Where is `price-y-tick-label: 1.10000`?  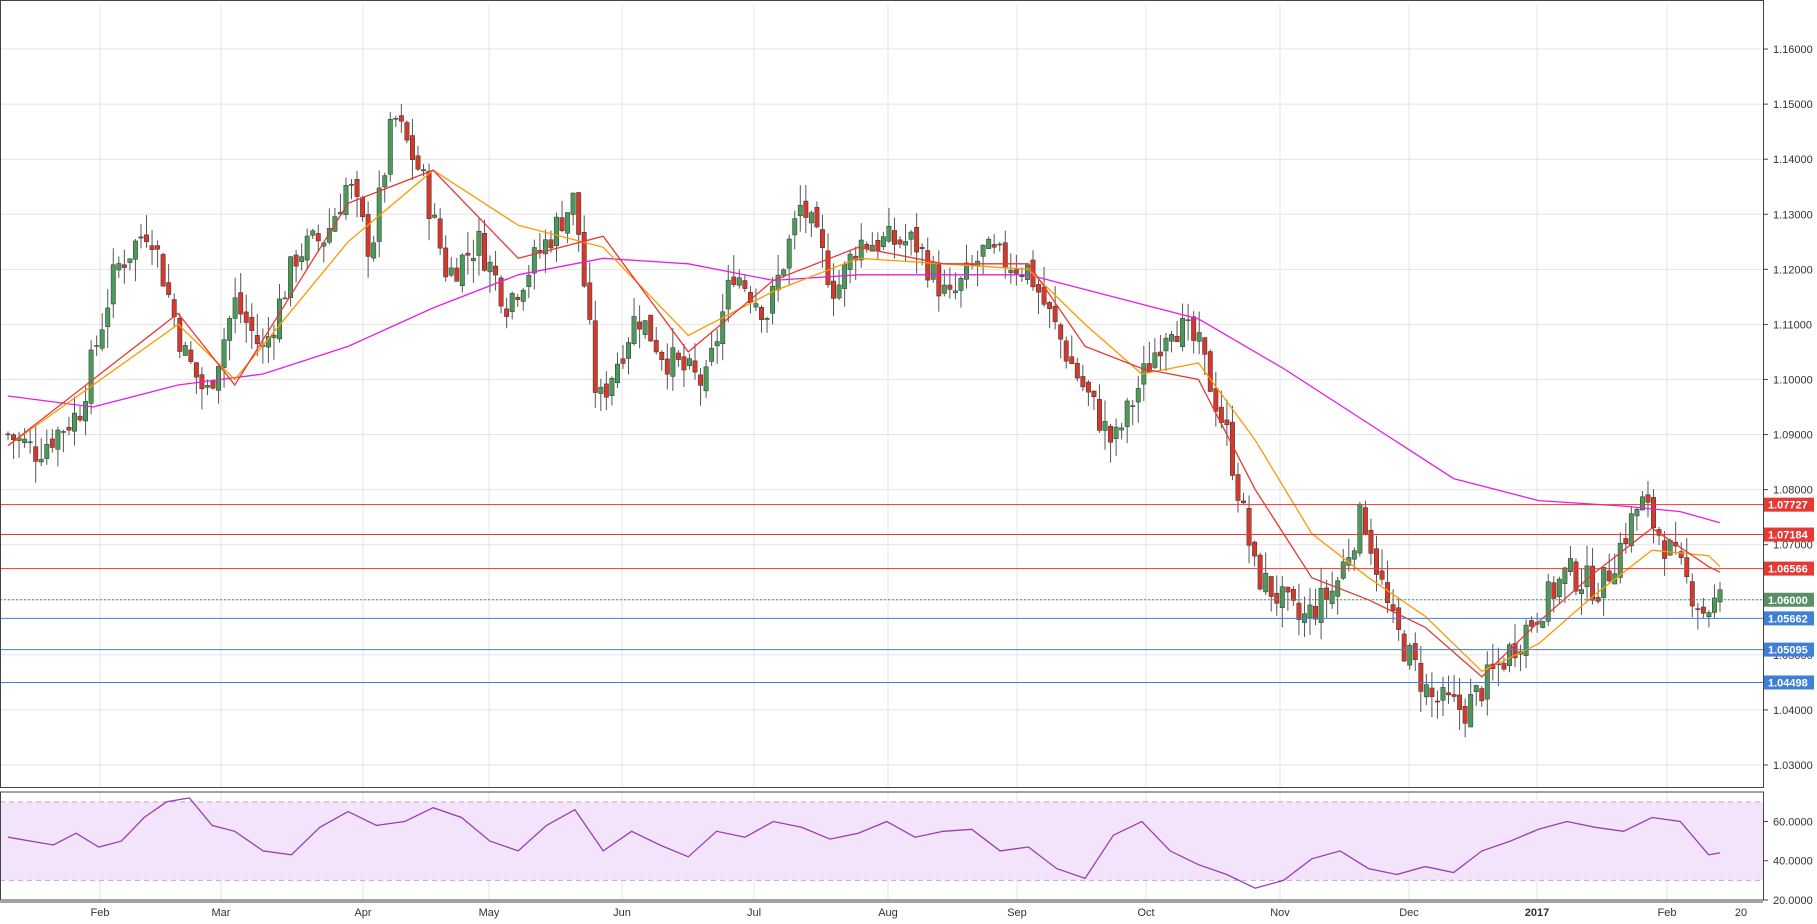 price-y-tick-label: 1.10000 is located at coordinates (1793, 380).